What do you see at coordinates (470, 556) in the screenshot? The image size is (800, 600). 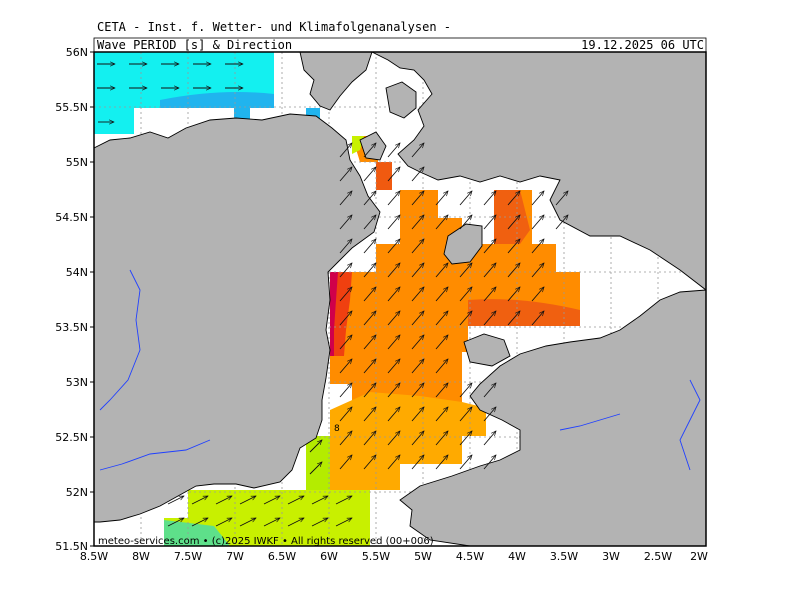 I see `lon-label: 4.5W` at bounding box center [470, 556].